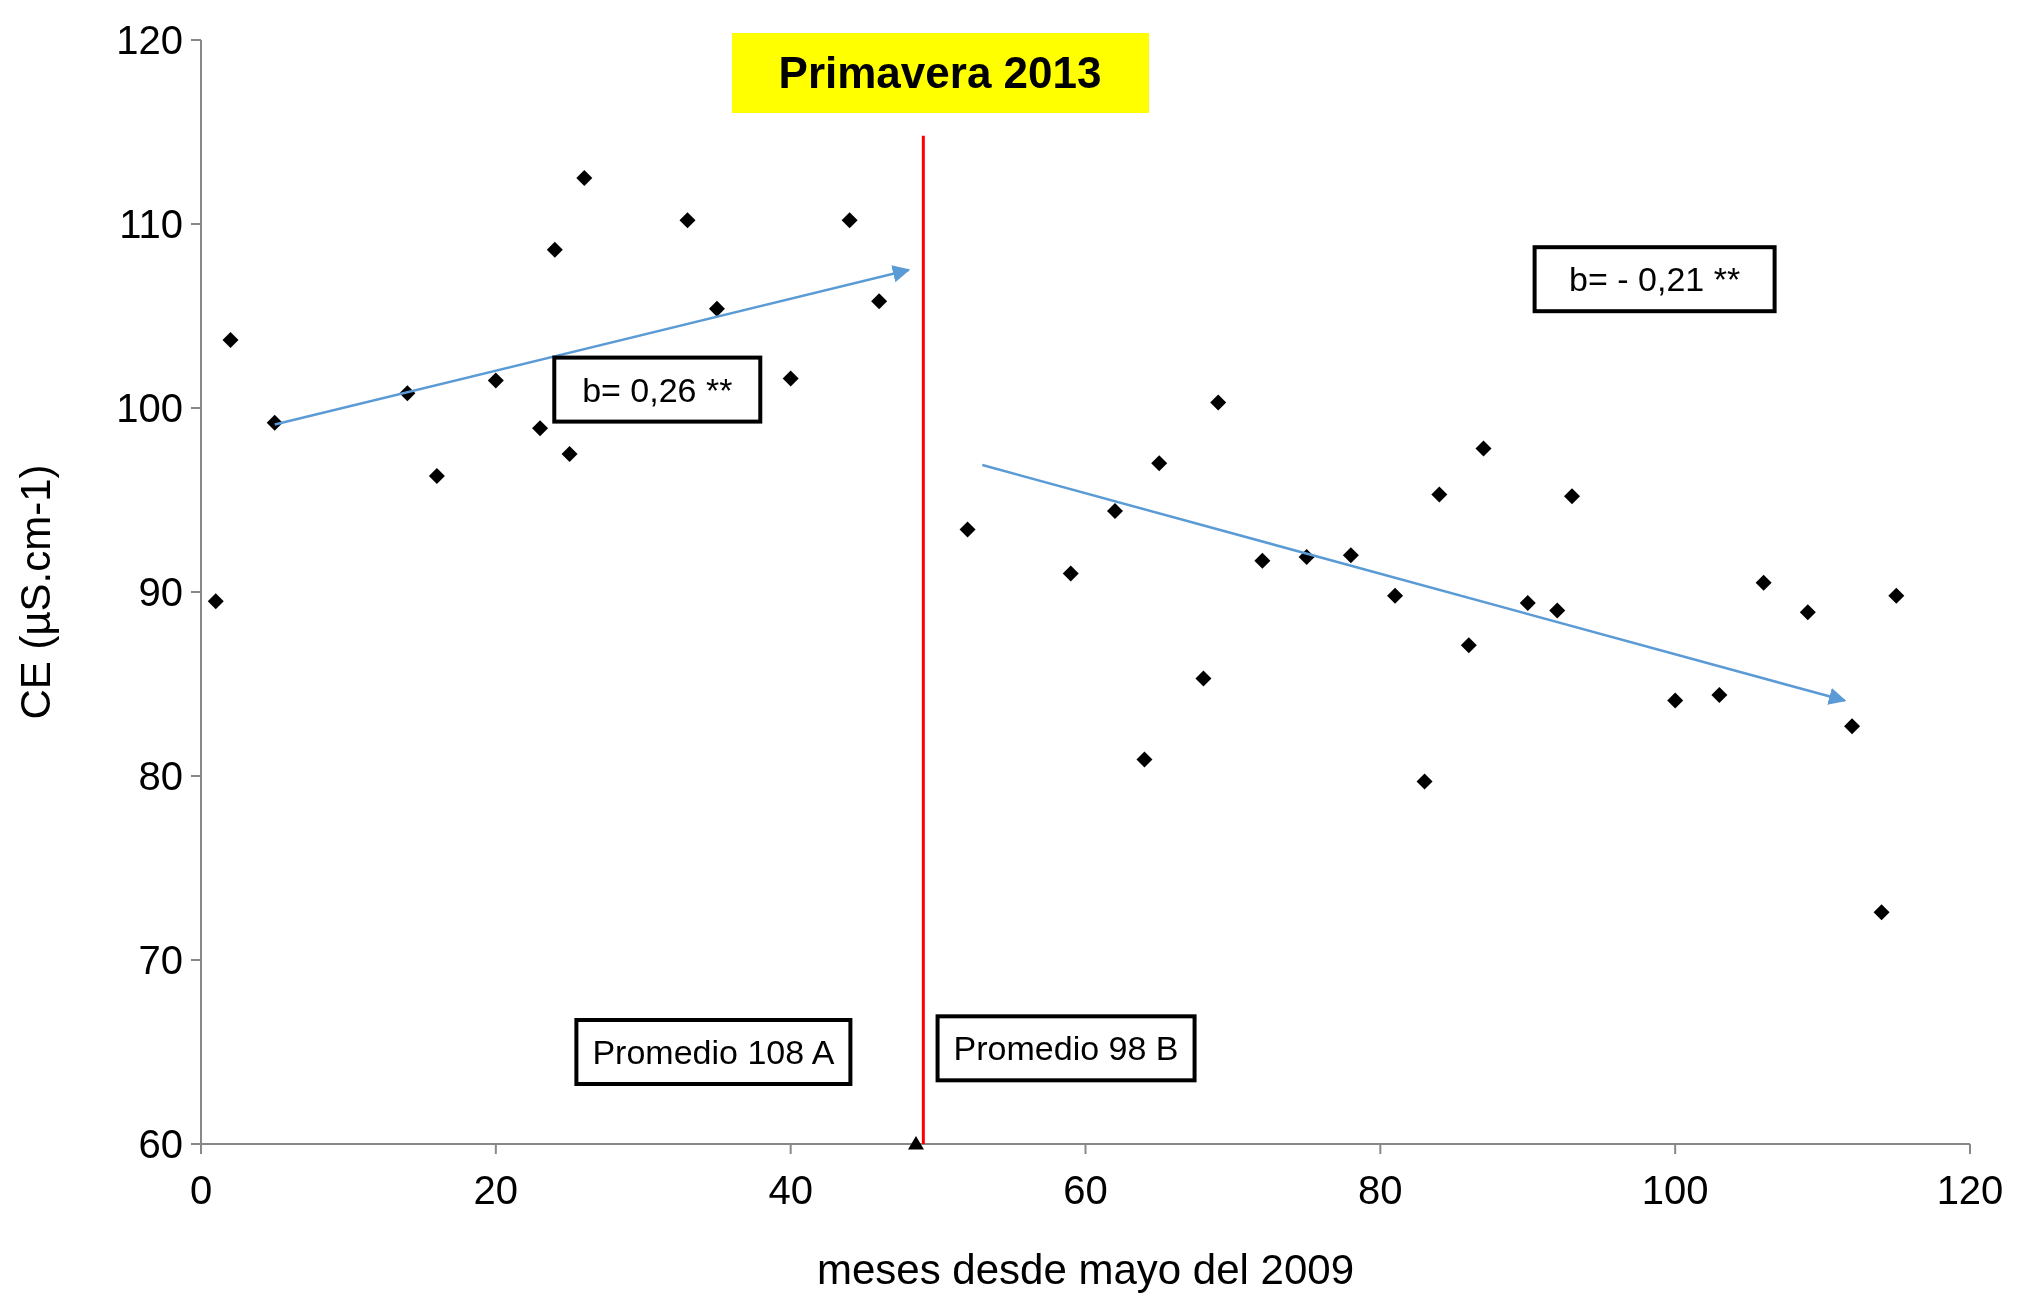 The height and width of the screenshot is (1301, 2020). What do you see at coordinates (1085, 1269) in the screenshot?
I see `x-axis-title: meses desde mayo del 2009` at bounding box center [1085, 1269].